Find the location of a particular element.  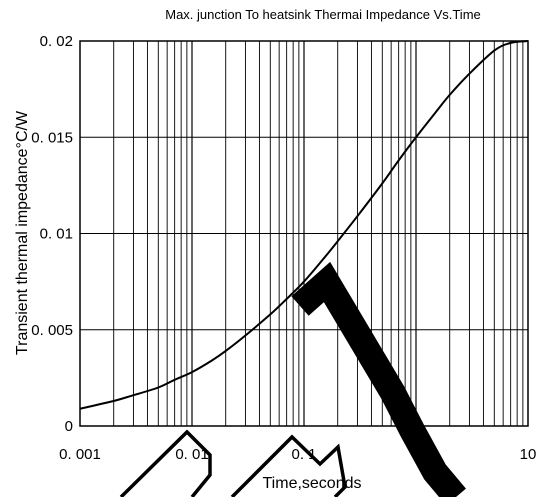

x-tick-label: 10 is located at coordinates (528, 454).